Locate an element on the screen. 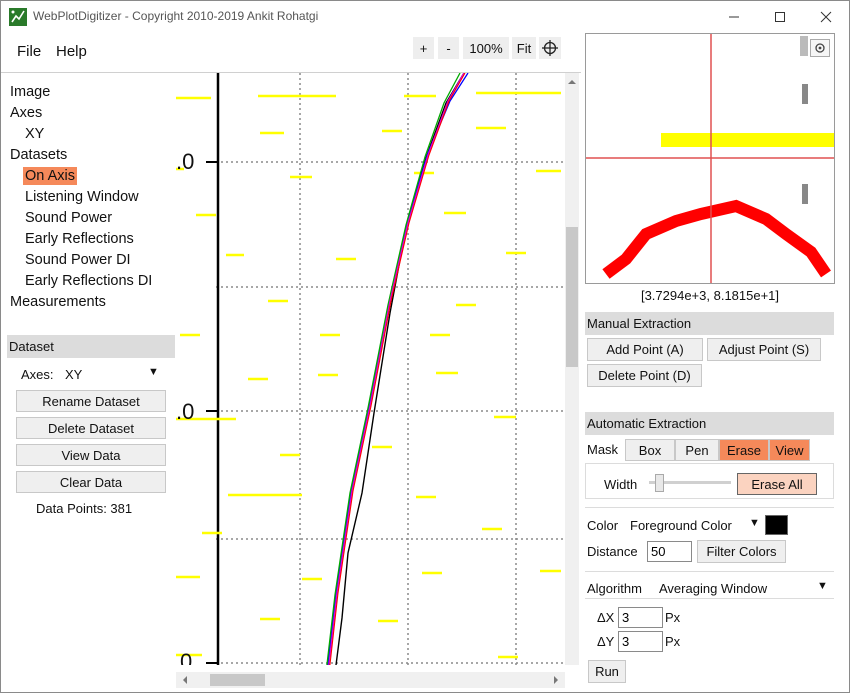 The height and width of the screenshot is (693, 850). magnifier-image is located at coordinates (710, 158).